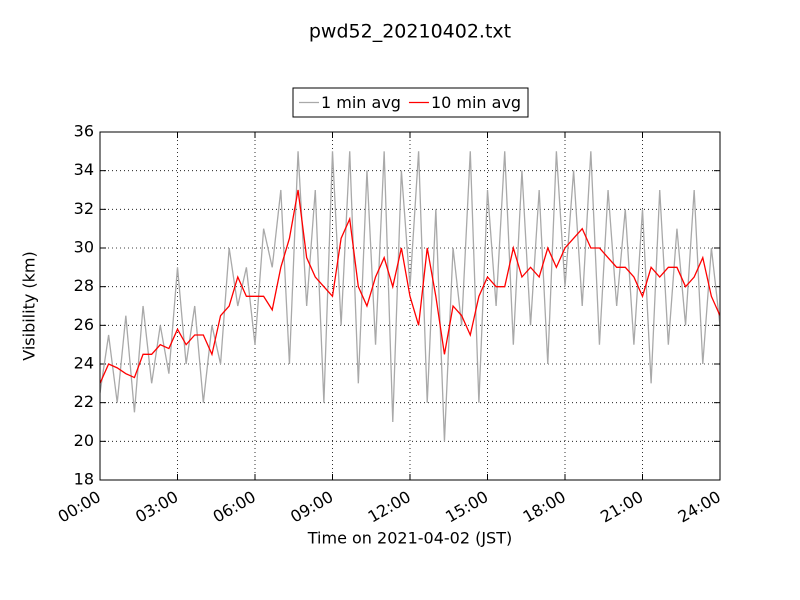 This screenshot has width=800, height=600. What do you see at coordinates (84, 401) in the screenshot?
I see `y-tick-label: 22` at bounding box center [84, 401].